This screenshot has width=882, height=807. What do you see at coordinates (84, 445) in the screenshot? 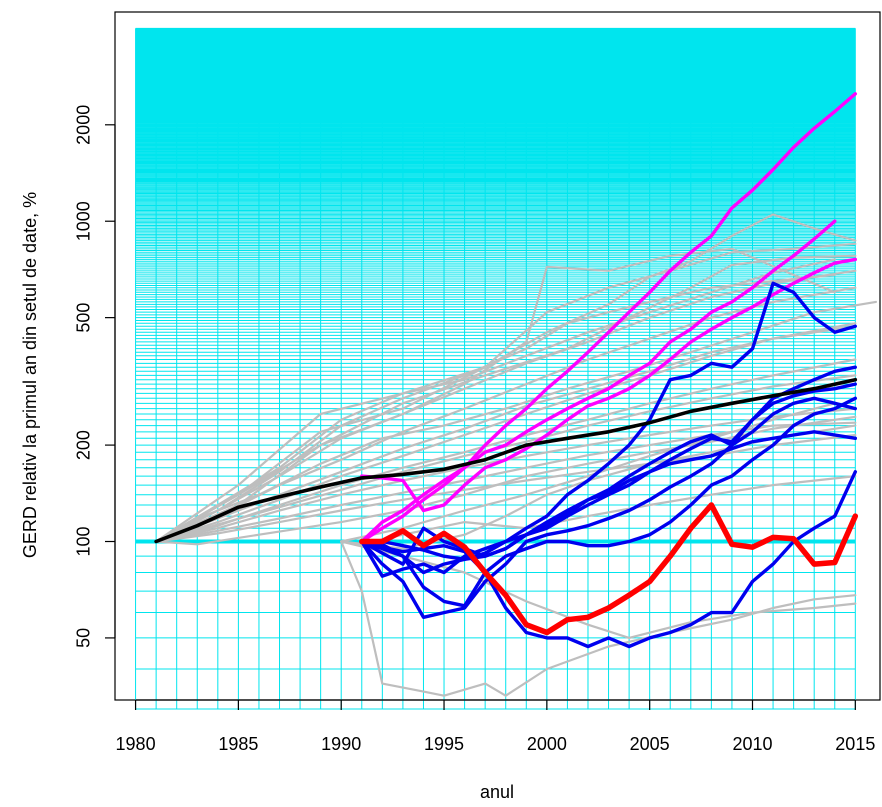
I see `y-tick-label: 200` at bounding box center [84, 445].